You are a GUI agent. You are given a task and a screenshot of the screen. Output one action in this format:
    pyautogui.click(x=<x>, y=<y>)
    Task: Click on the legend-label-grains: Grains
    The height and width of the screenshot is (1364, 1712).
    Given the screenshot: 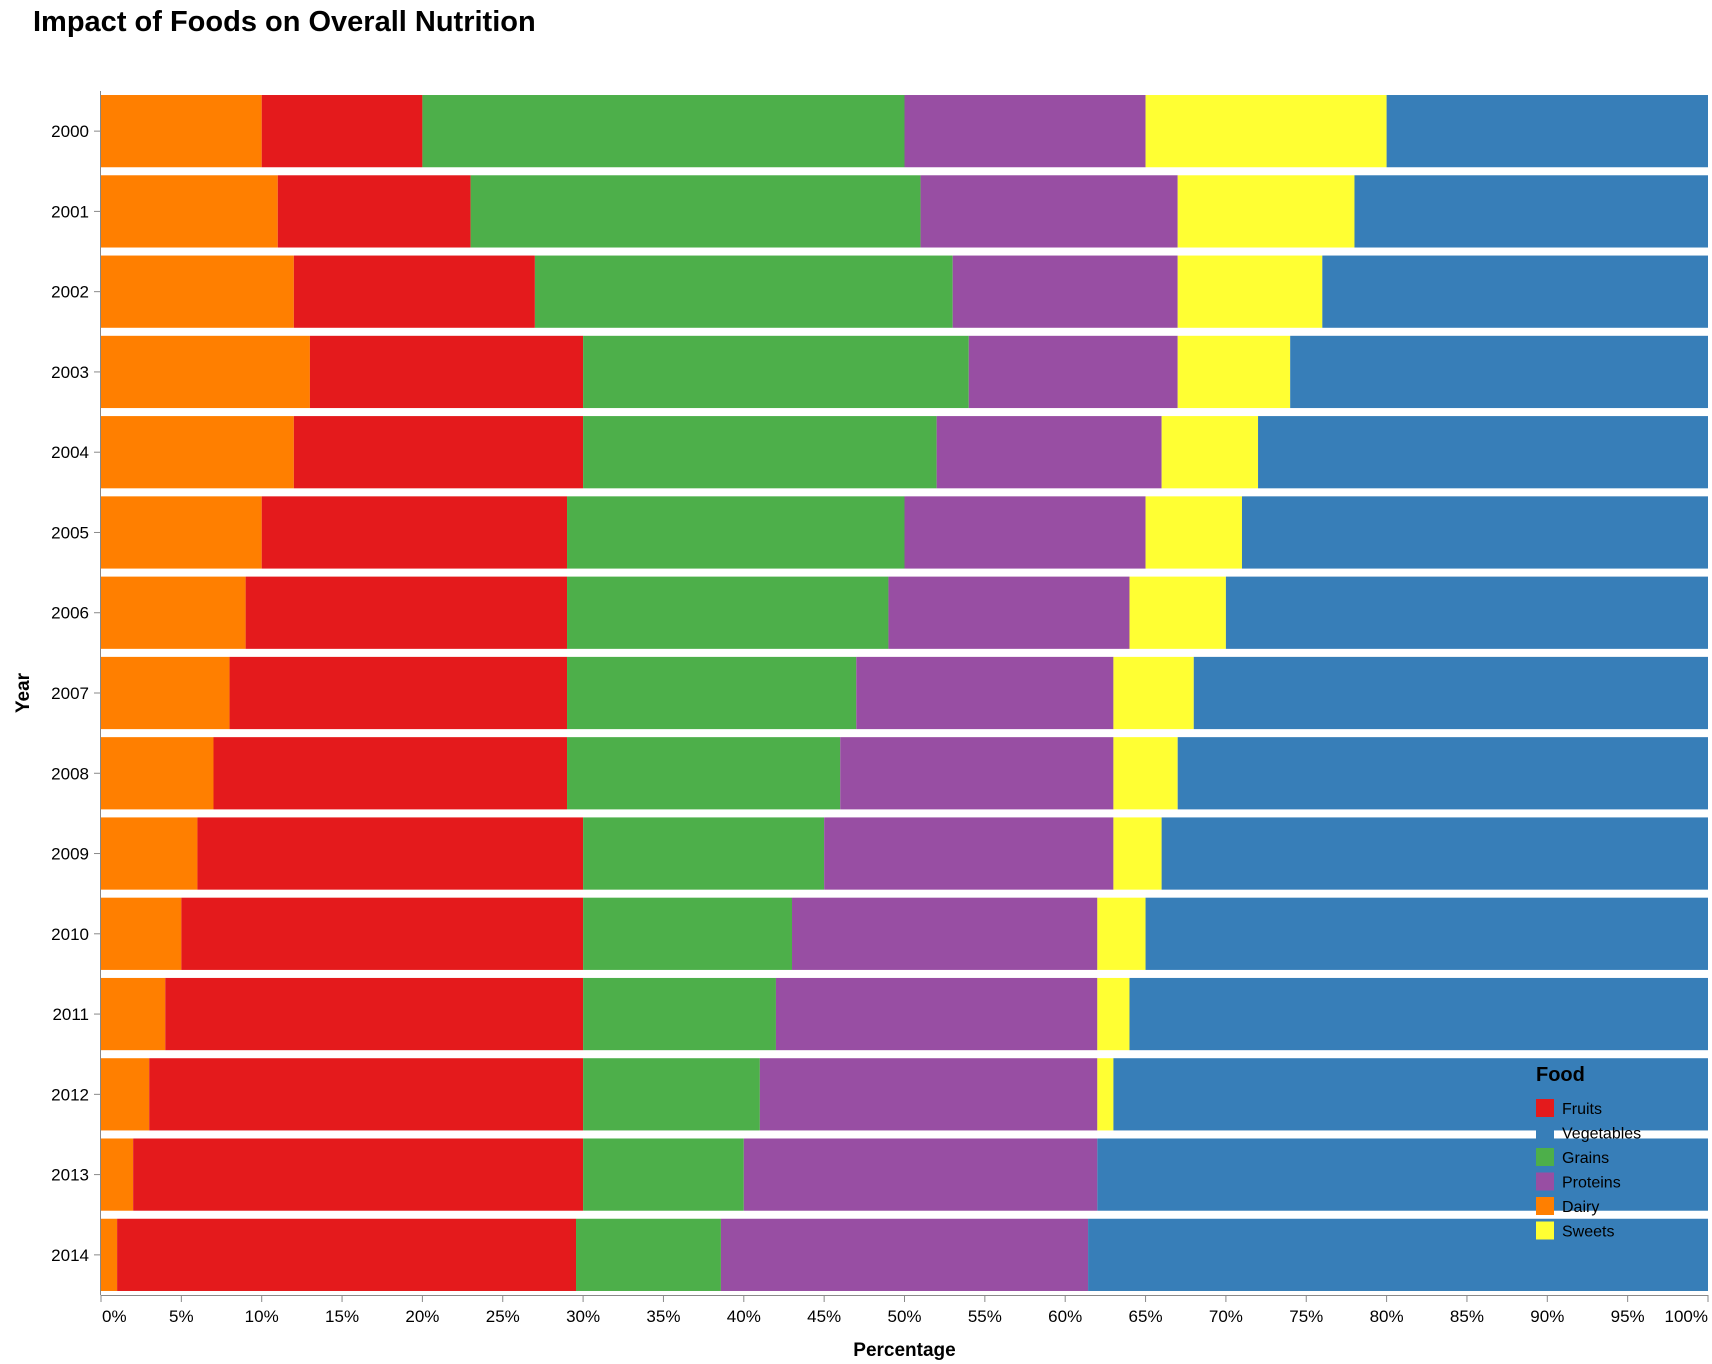 What is the action you would take?
    pyautogui.click(x=1585, y=1158)
    